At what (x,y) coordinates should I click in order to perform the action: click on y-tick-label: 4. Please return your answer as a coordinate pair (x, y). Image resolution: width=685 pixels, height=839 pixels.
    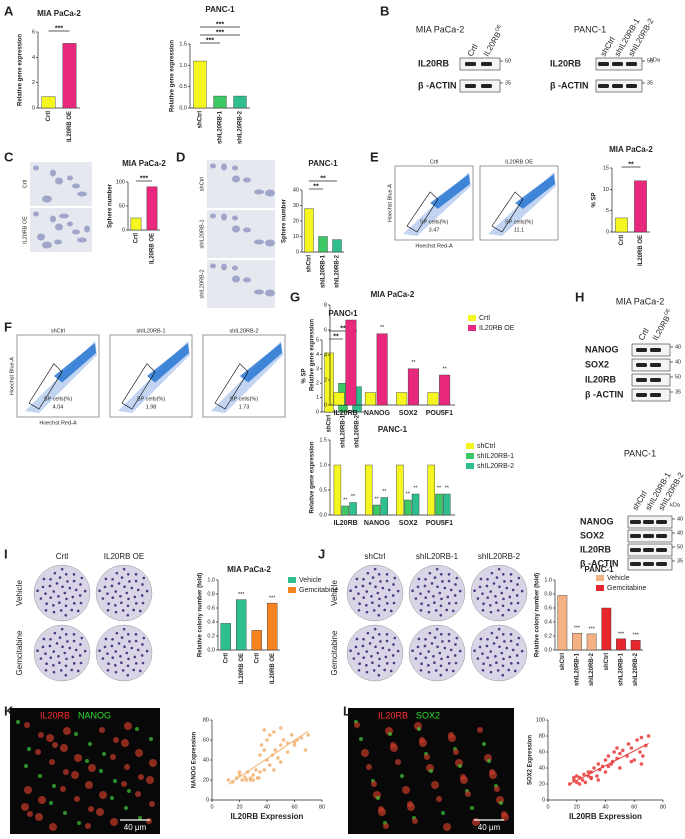
    Looking at the image, I should click on (325, 355).